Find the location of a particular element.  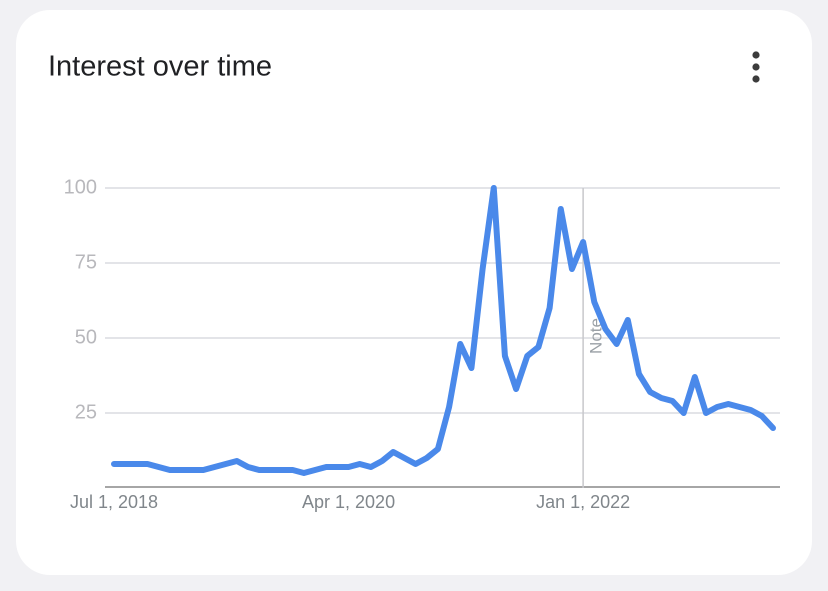

x-tick-label: Jan 1, 2022 is located at coordinates (583, 502).